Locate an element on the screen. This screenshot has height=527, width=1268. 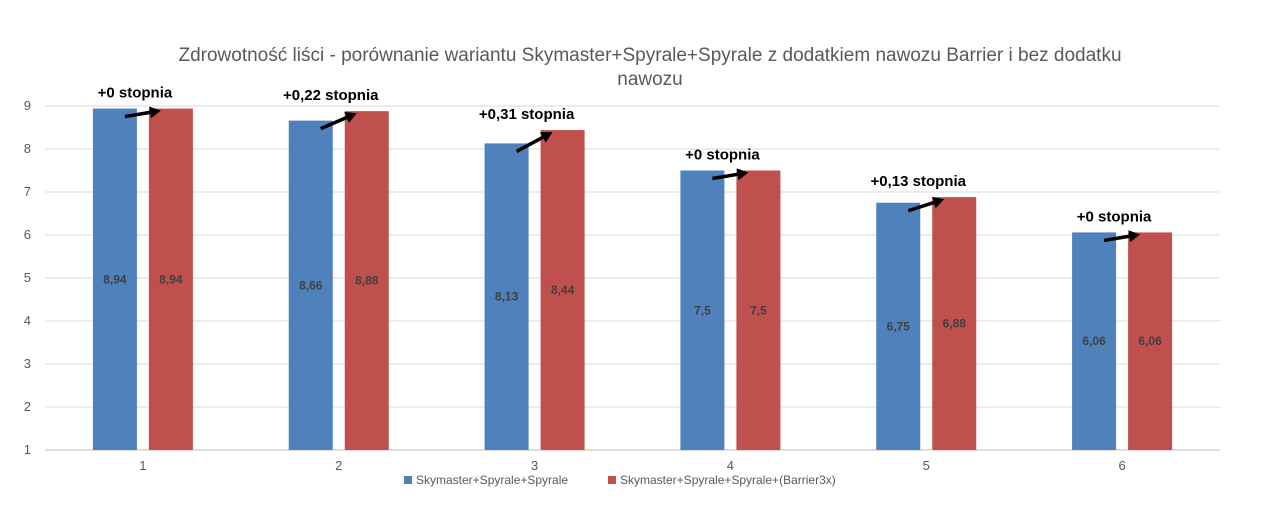
legend-entry: Skymaster+Spyrale+Spyrale is located at coordinates (492, 480).